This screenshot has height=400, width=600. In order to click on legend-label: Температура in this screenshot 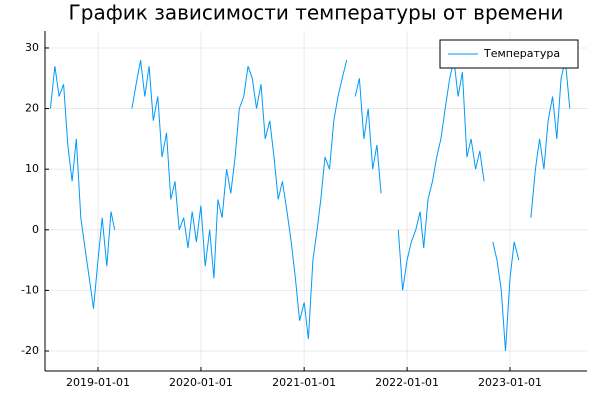, I will do `click(521, 53)`.